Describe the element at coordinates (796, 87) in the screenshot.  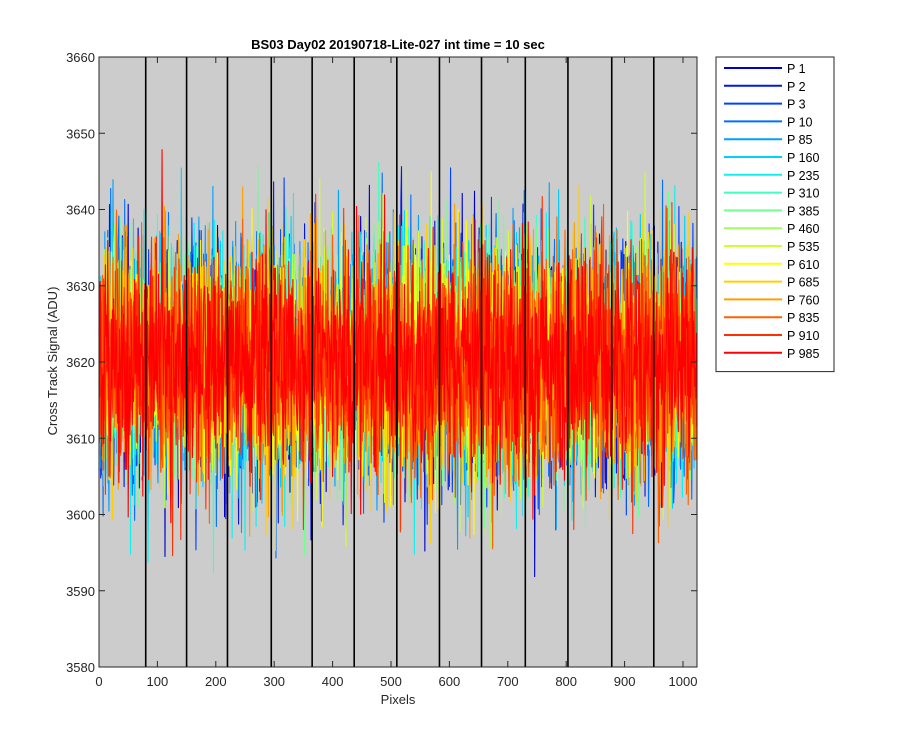
I see `legend-label: P 2` at that location.